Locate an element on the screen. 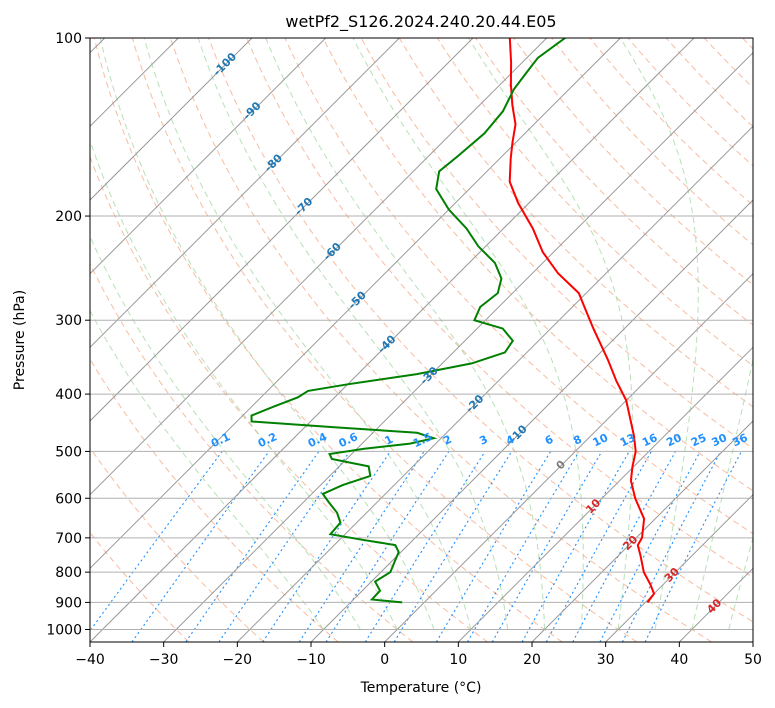 Image resolution: width=775 pixels, height=708 pixels. mixing-ratio-label: 0.4 is located at coordinates (317, 440).